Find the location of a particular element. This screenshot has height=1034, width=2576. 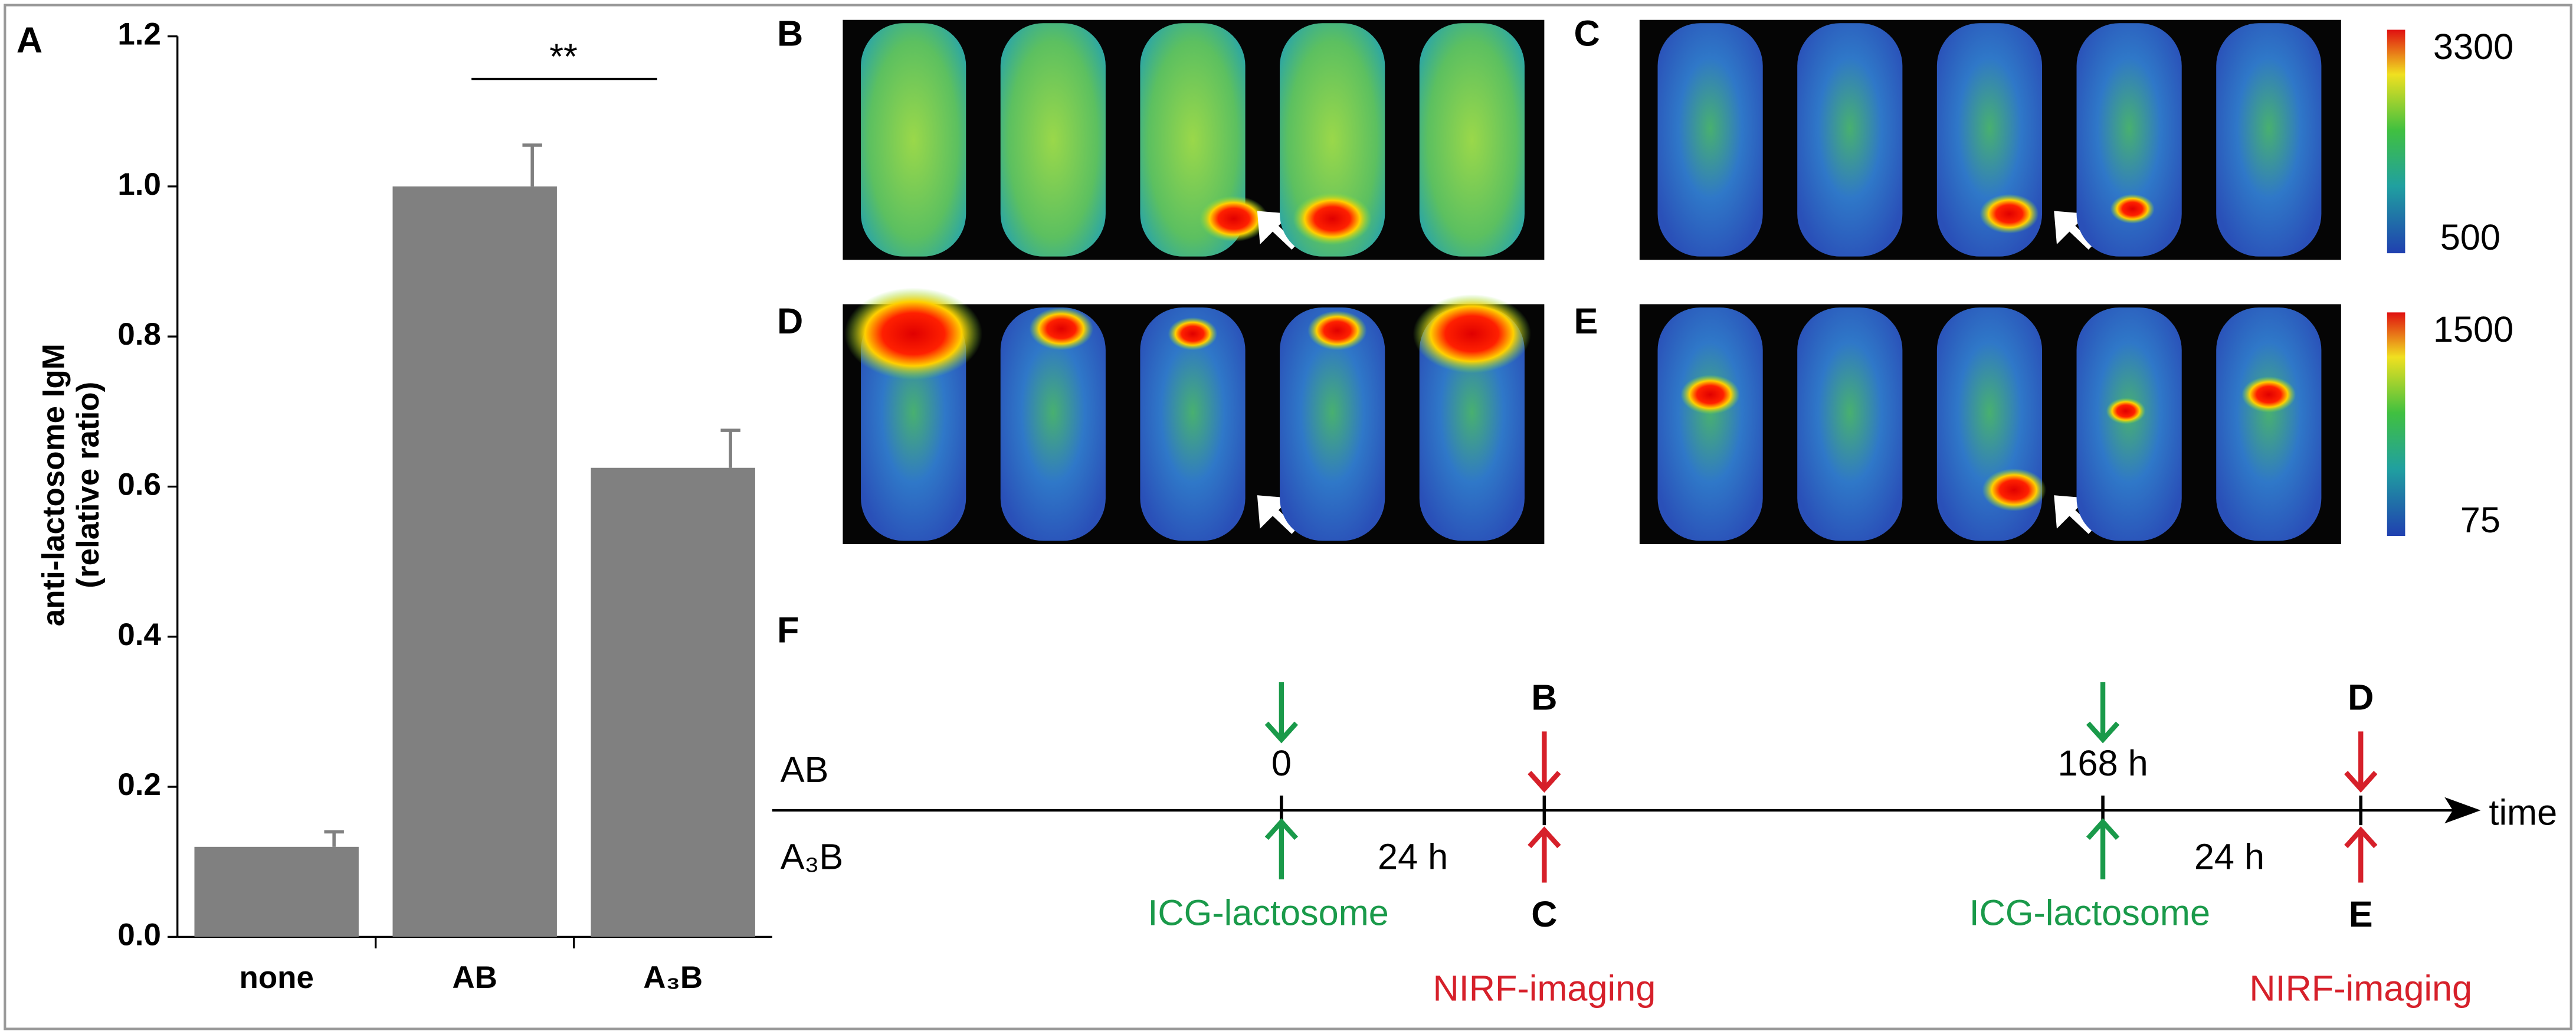

y-tick-label: 1.2 is located at coordinates (139, 34).